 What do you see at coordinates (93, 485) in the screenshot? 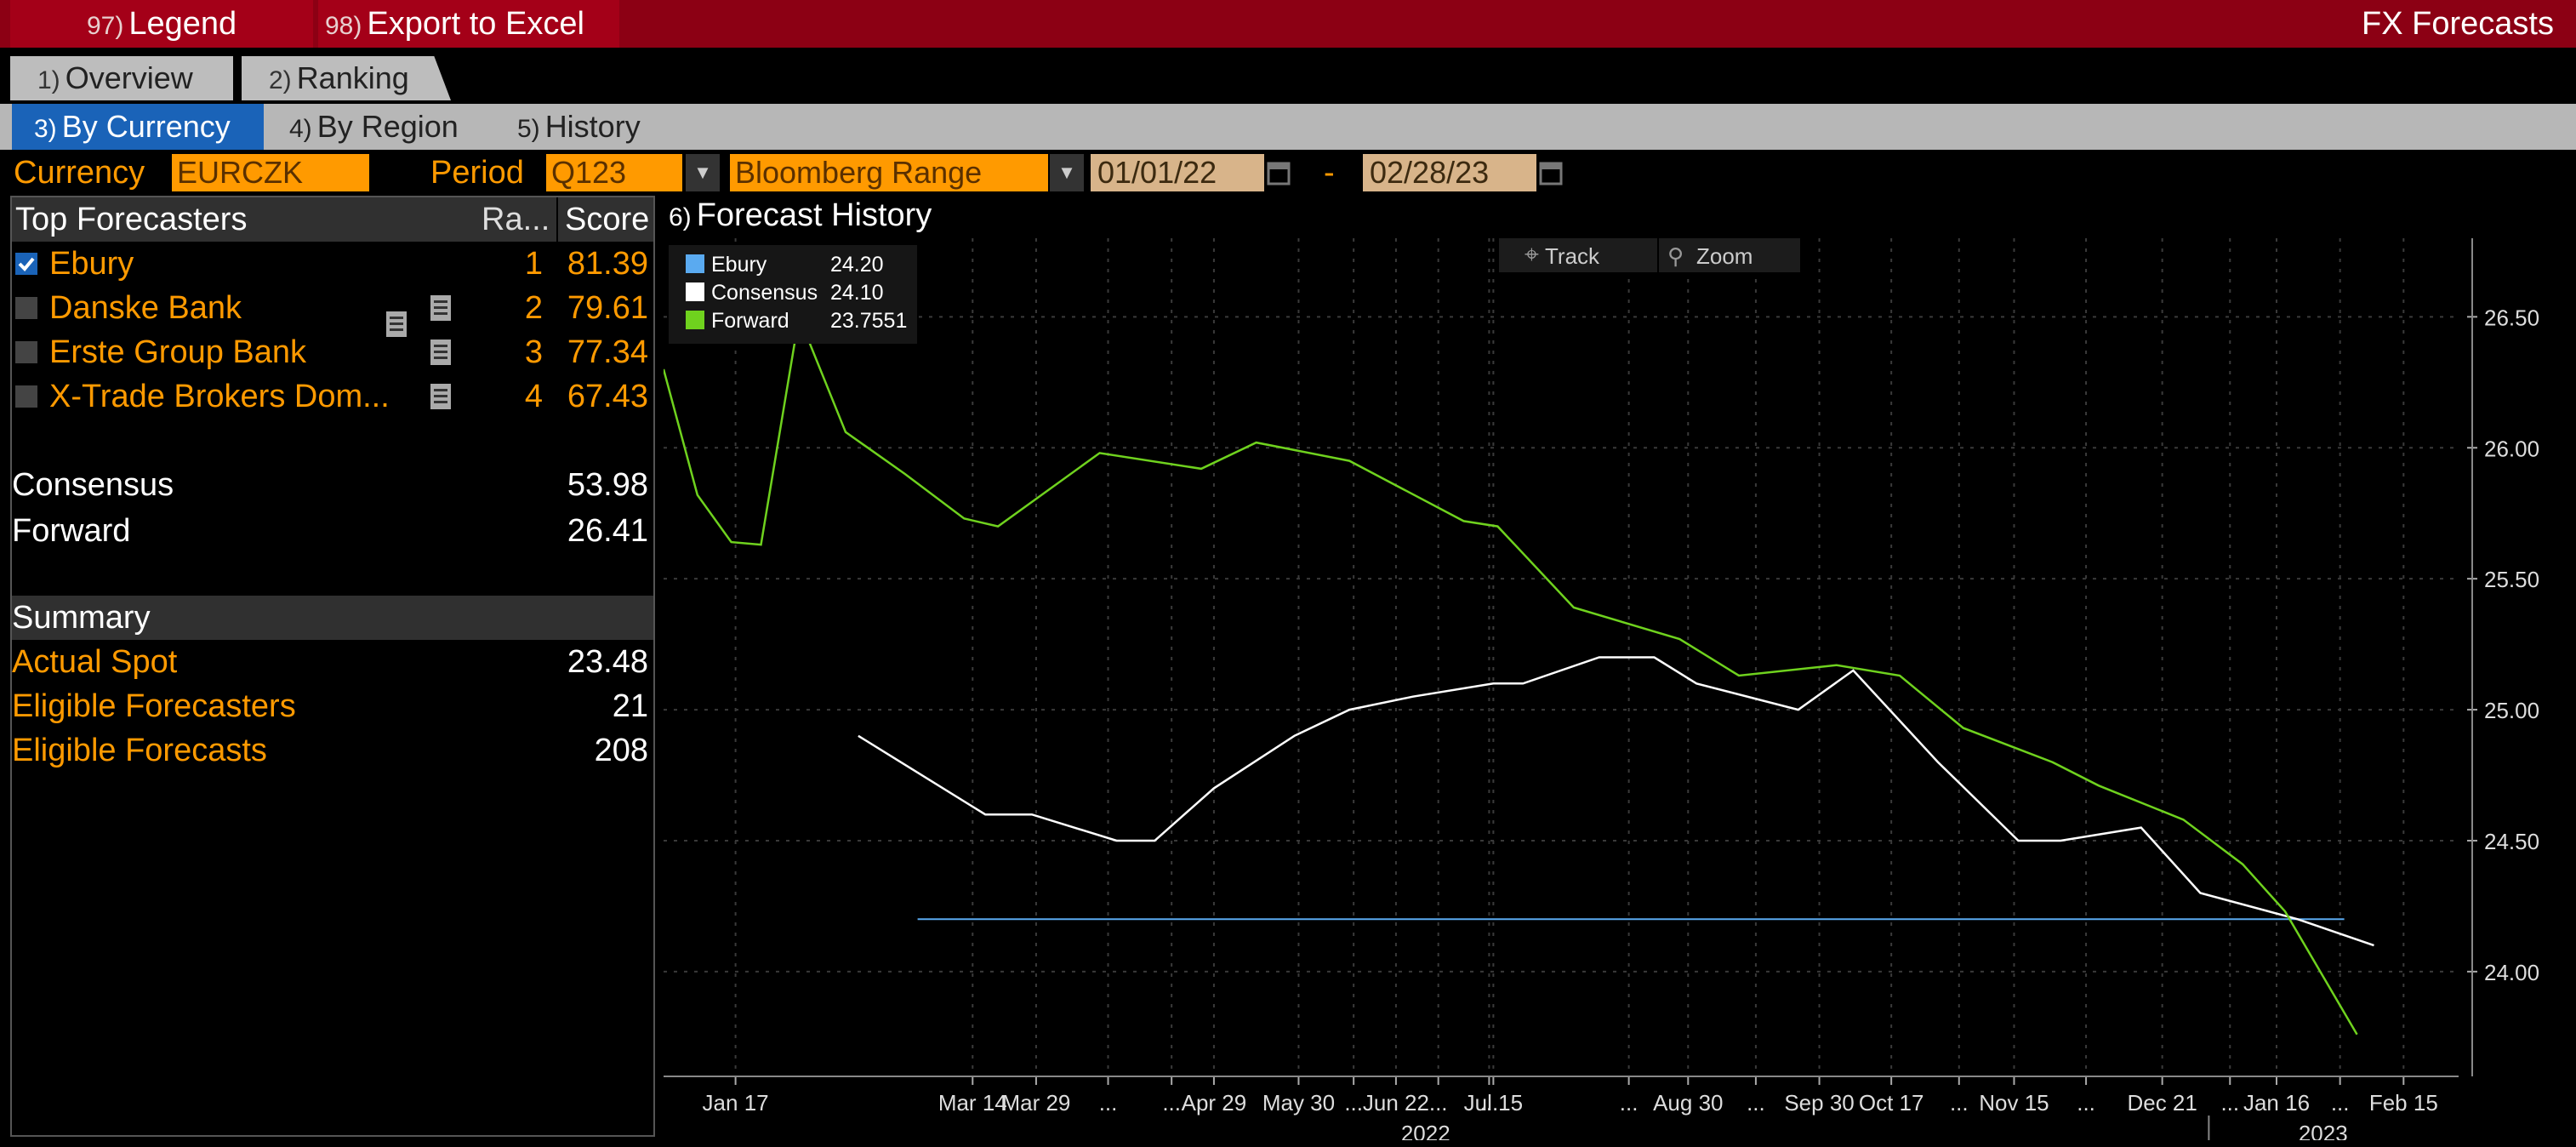
I see `consensus-label: Consensus` at bounding box center [93, 485].